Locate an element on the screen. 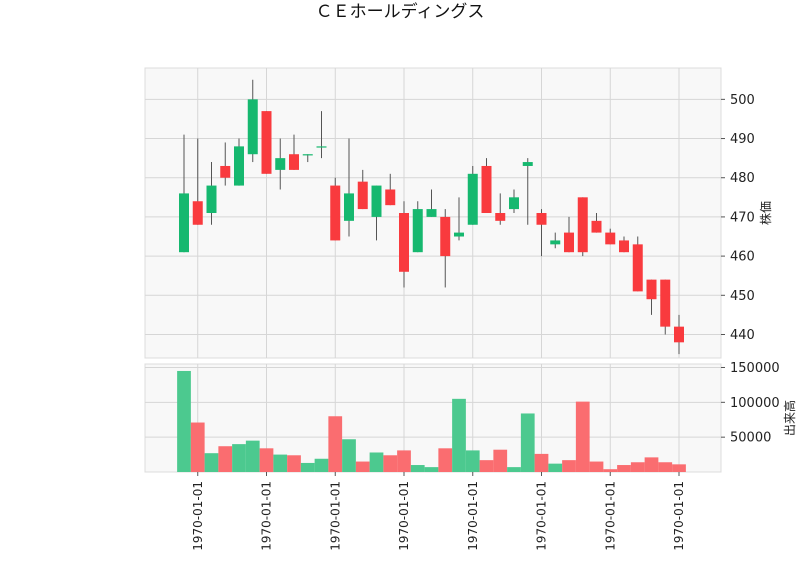  volume-axis-label: 出来高 is located at coordinates (789, 418).